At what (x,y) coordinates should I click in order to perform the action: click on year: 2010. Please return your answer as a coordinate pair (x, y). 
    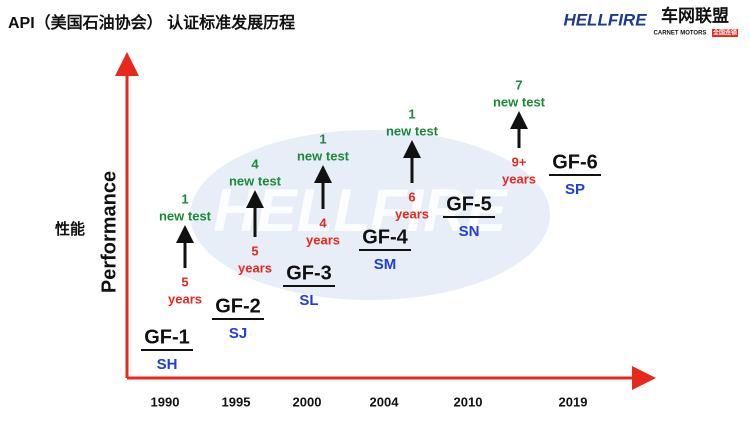
    Looking at the image, I should click on (468, 401).